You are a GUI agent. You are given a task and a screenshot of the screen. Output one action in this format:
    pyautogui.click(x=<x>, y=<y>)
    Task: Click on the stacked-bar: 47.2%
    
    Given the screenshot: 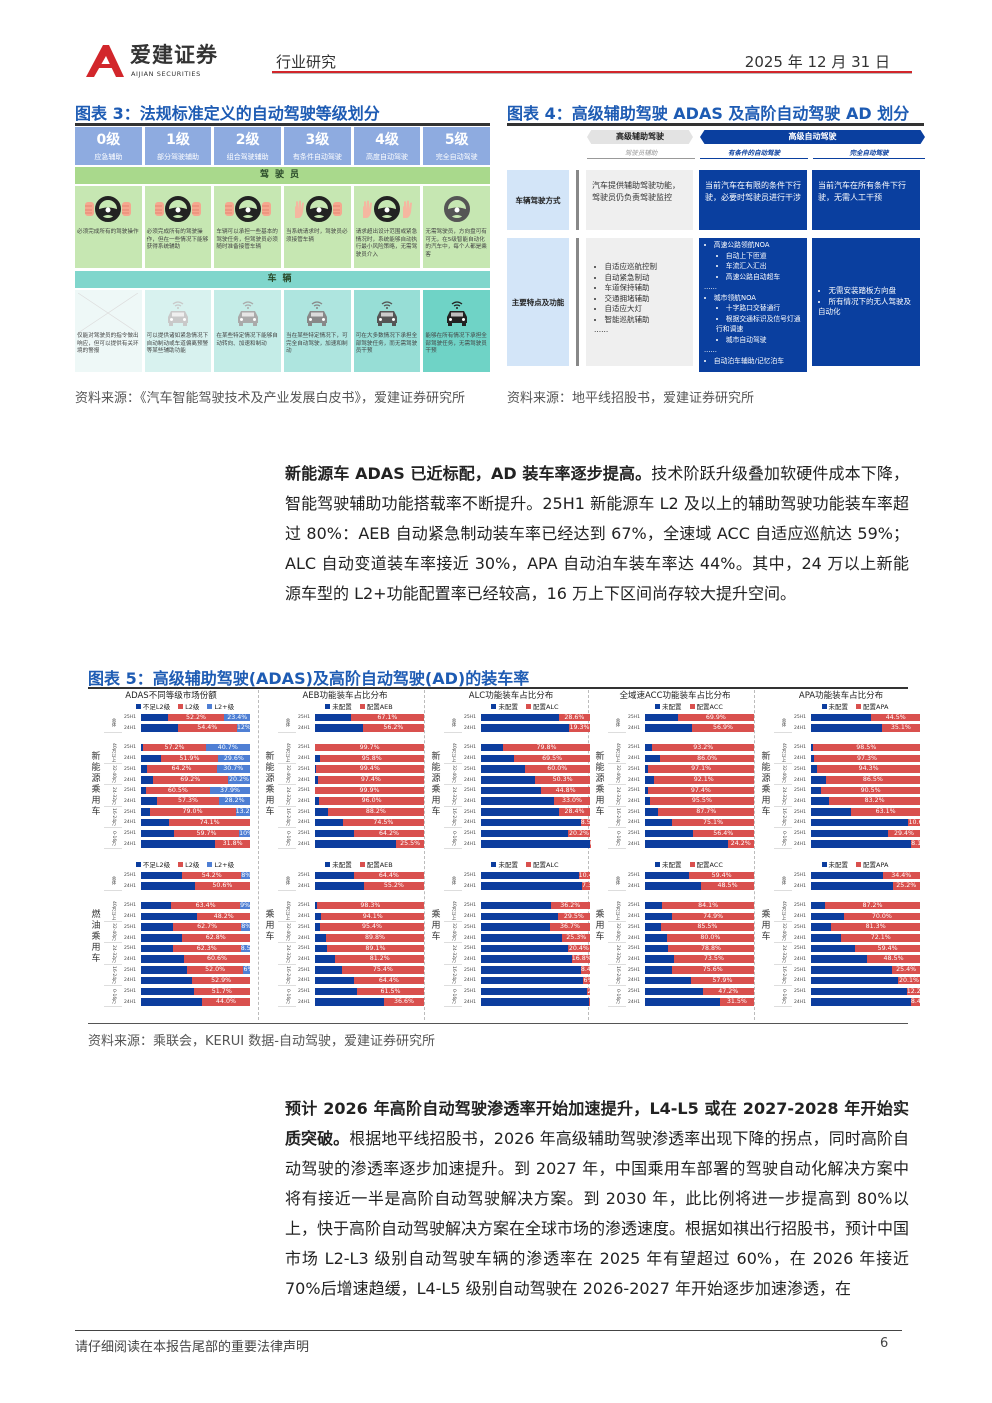 What is the action you would take?
    pyautogui.click(x=699, y=991)
    